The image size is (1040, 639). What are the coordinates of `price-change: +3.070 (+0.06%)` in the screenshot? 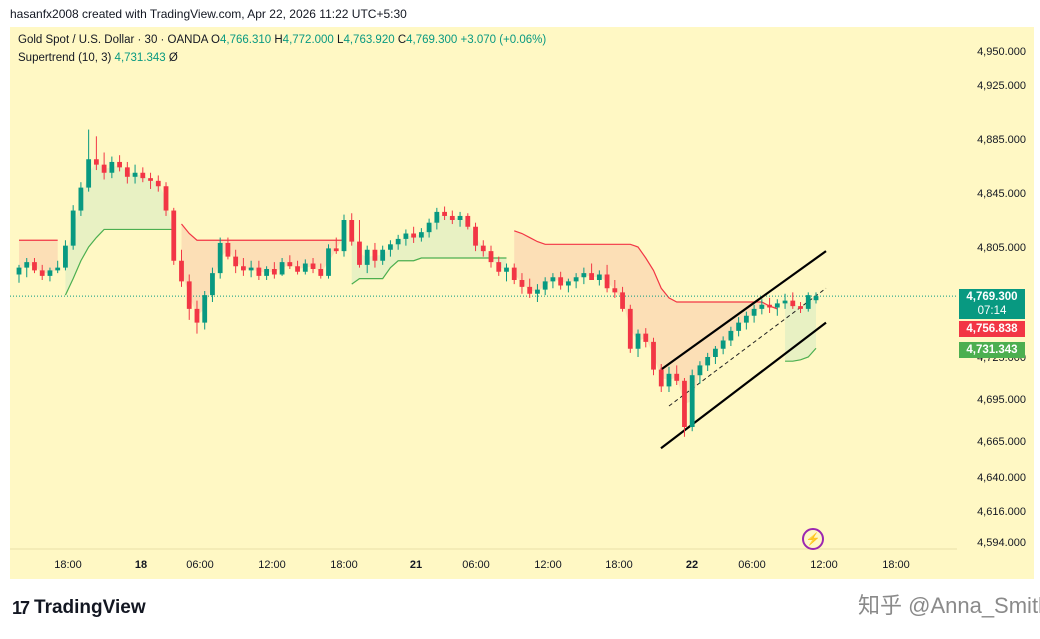 It's located at (503, 40).